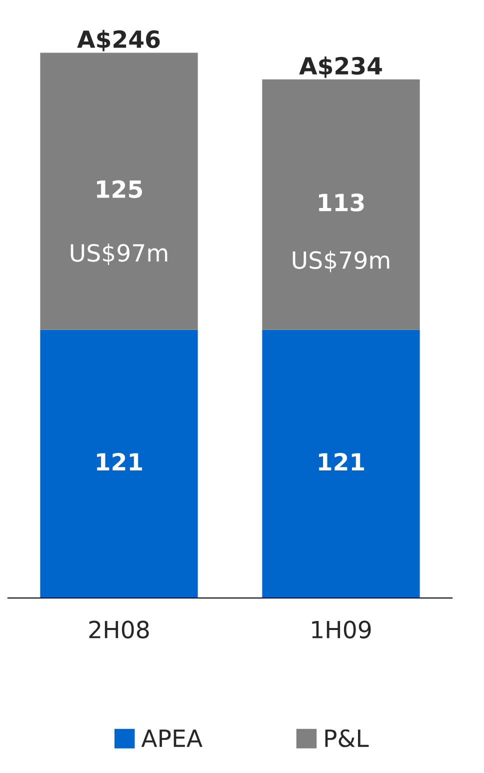  I want to click on annotation: US$97m, so click(119, 254).